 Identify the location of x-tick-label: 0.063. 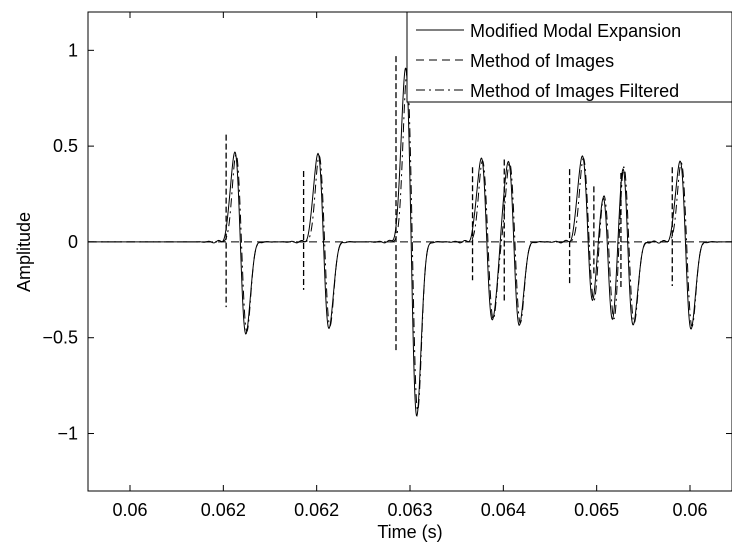
(409, 510).